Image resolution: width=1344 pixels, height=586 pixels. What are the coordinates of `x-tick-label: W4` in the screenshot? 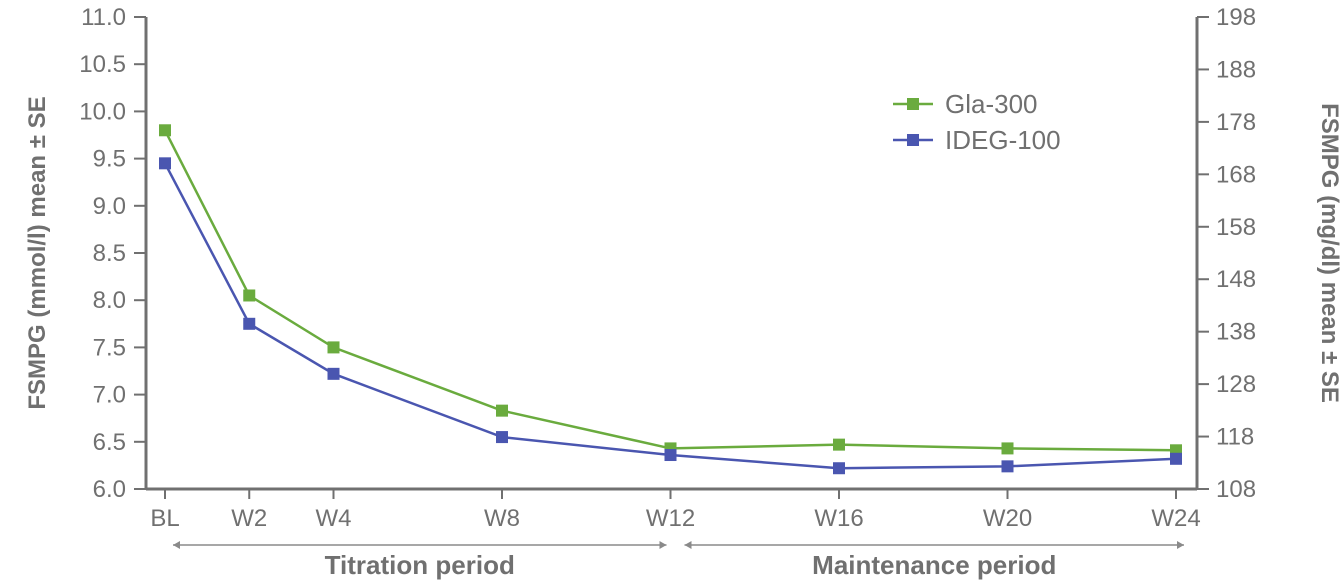 It's located at (334, 518).